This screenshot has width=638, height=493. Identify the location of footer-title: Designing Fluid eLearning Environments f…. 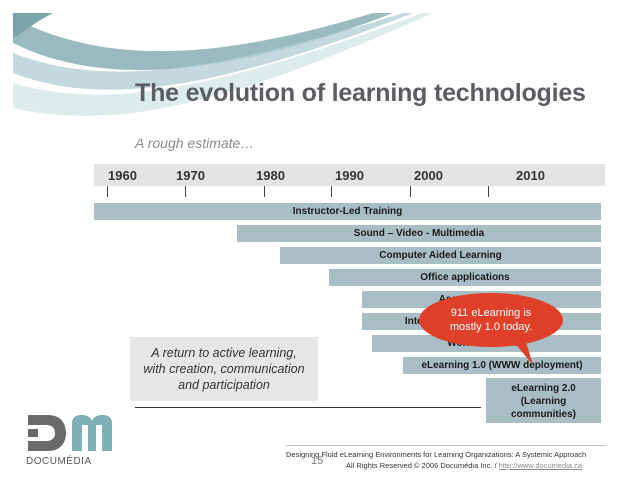
(436, 454).